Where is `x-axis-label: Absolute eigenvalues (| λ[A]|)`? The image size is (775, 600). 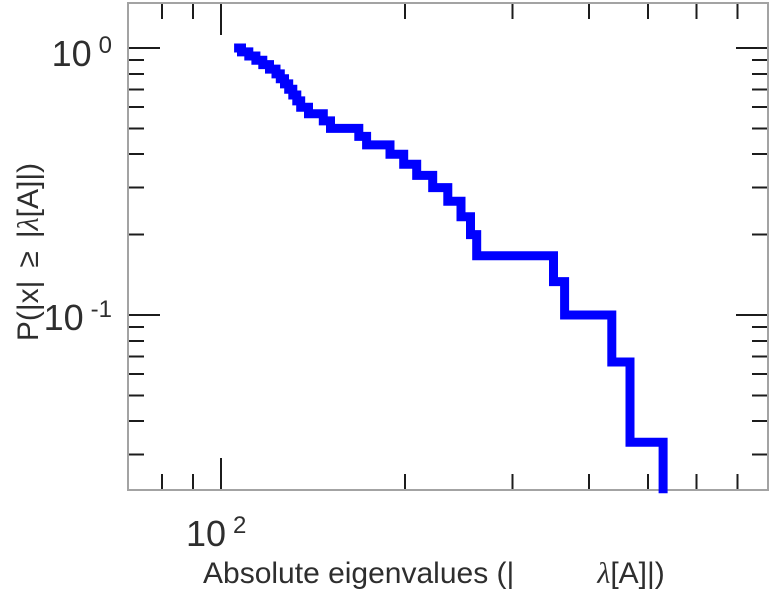
x-axis-label: Absolute eigenvalues (| λ[A]|) is located at coordinates (434, 574).